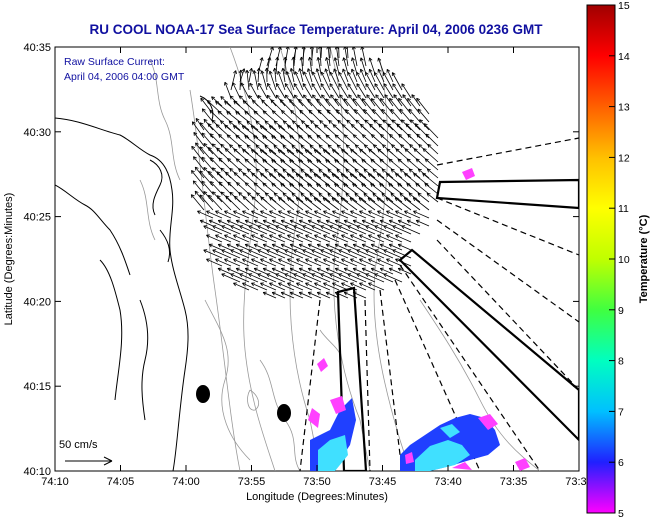 The image size is (651, 519). I want to click on colorbar-tick-label: 10, so click(624, 260).